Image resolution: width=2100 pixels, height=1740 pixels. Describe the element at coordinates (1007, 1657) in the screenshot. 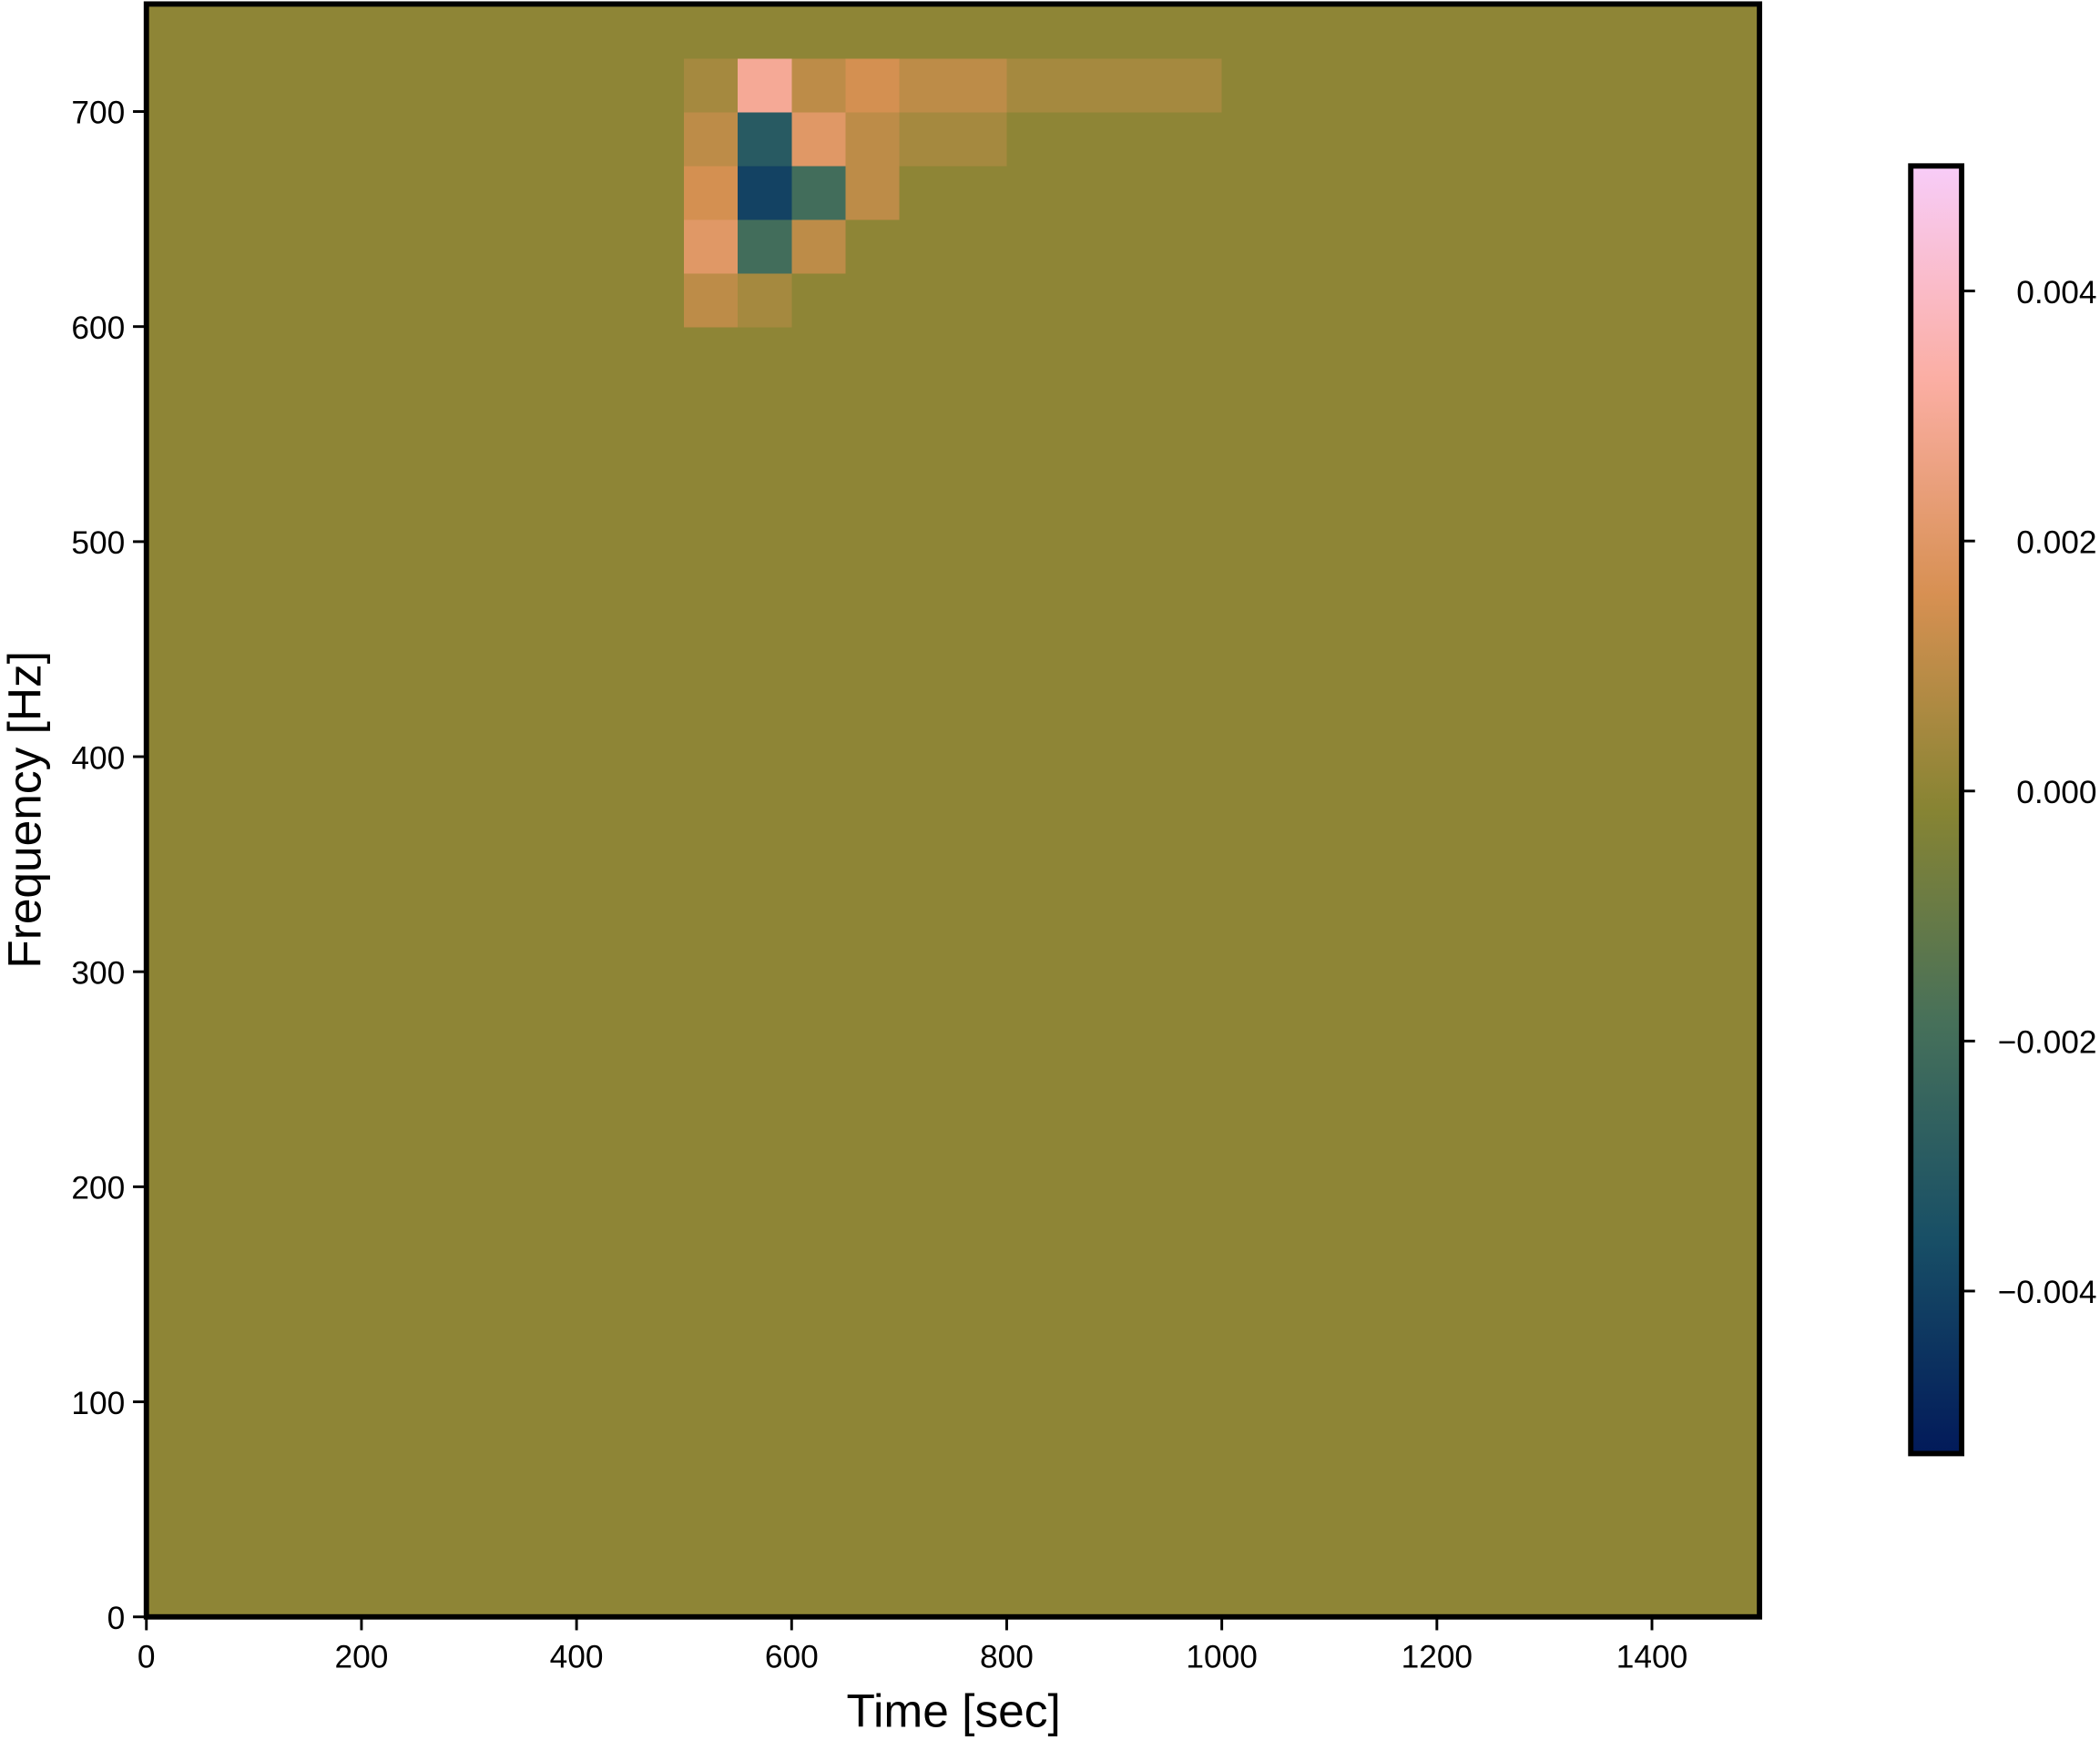

I see `x-tick-label: 800` at that location.